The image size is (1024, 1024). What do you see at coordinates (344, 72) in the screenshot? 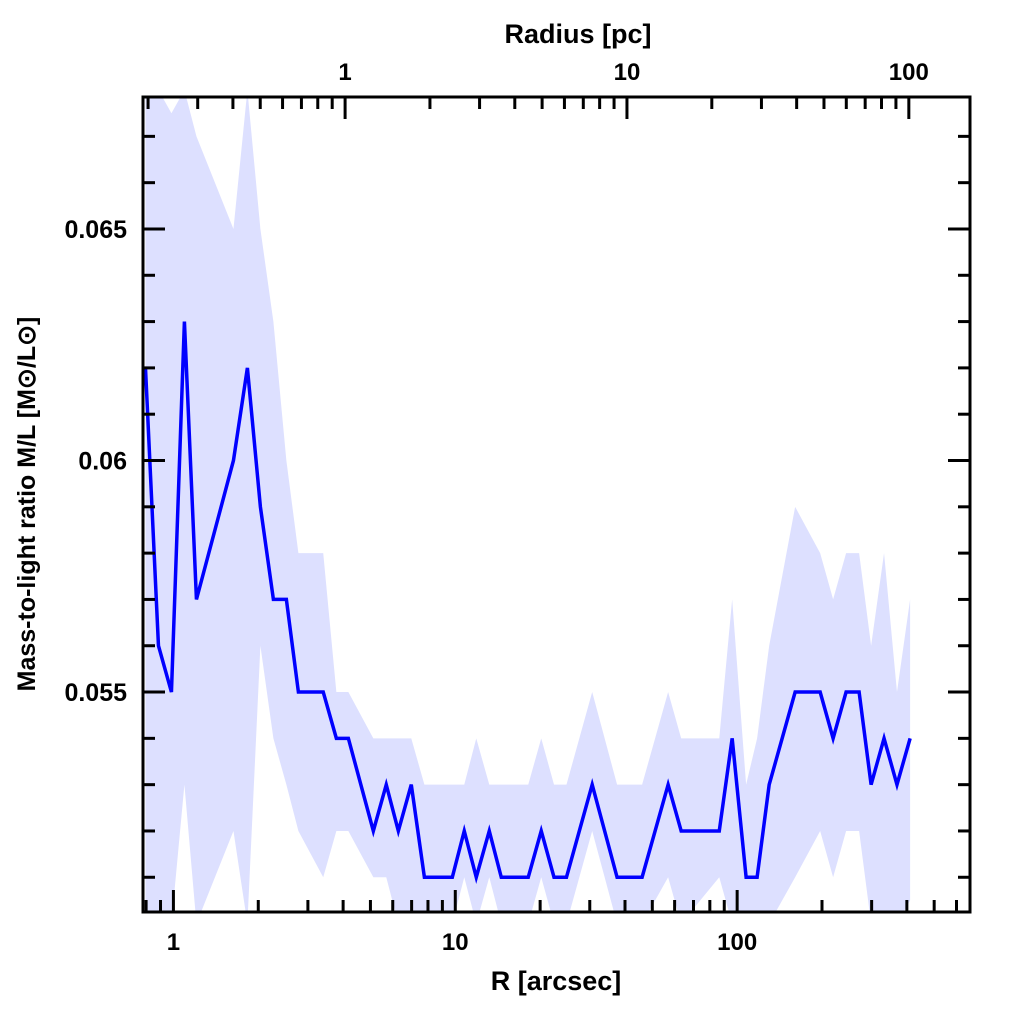
I see `top-tick-label: 1` at bounding box center [344, 72].